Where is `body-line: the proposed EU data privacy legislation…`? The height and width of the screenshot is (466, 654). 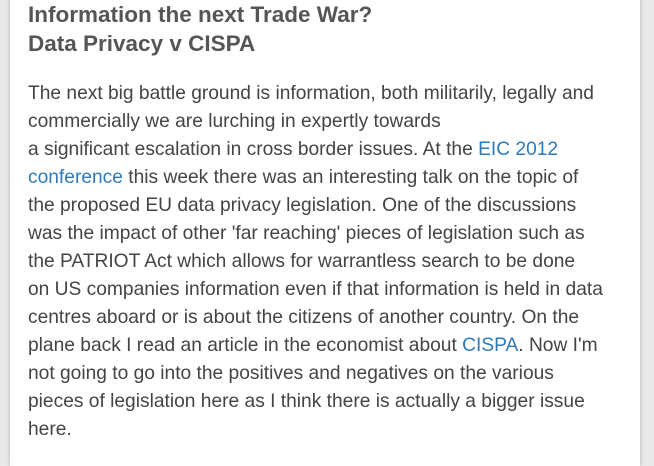 body-line: the proposed EU data privacy legislation… is located at coordinates (302, 205).